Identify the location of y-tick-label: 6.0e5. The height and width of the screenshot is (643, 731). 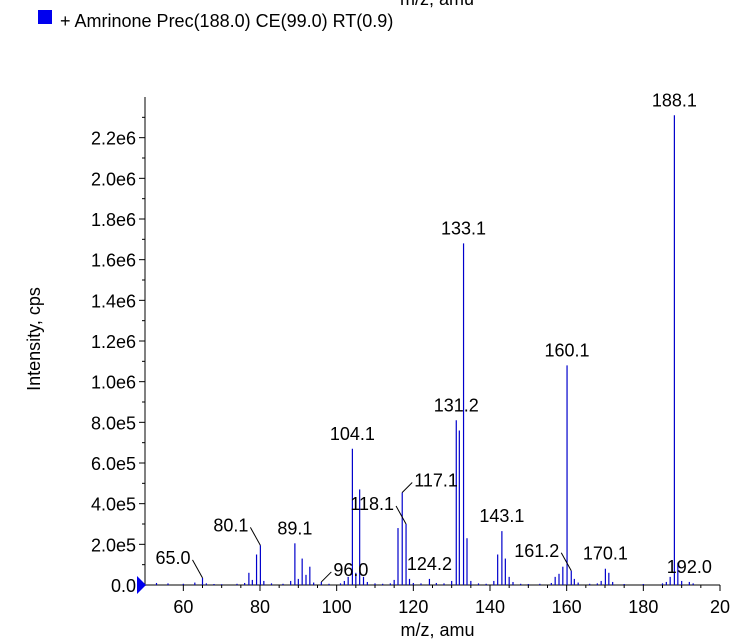
(113, 464).